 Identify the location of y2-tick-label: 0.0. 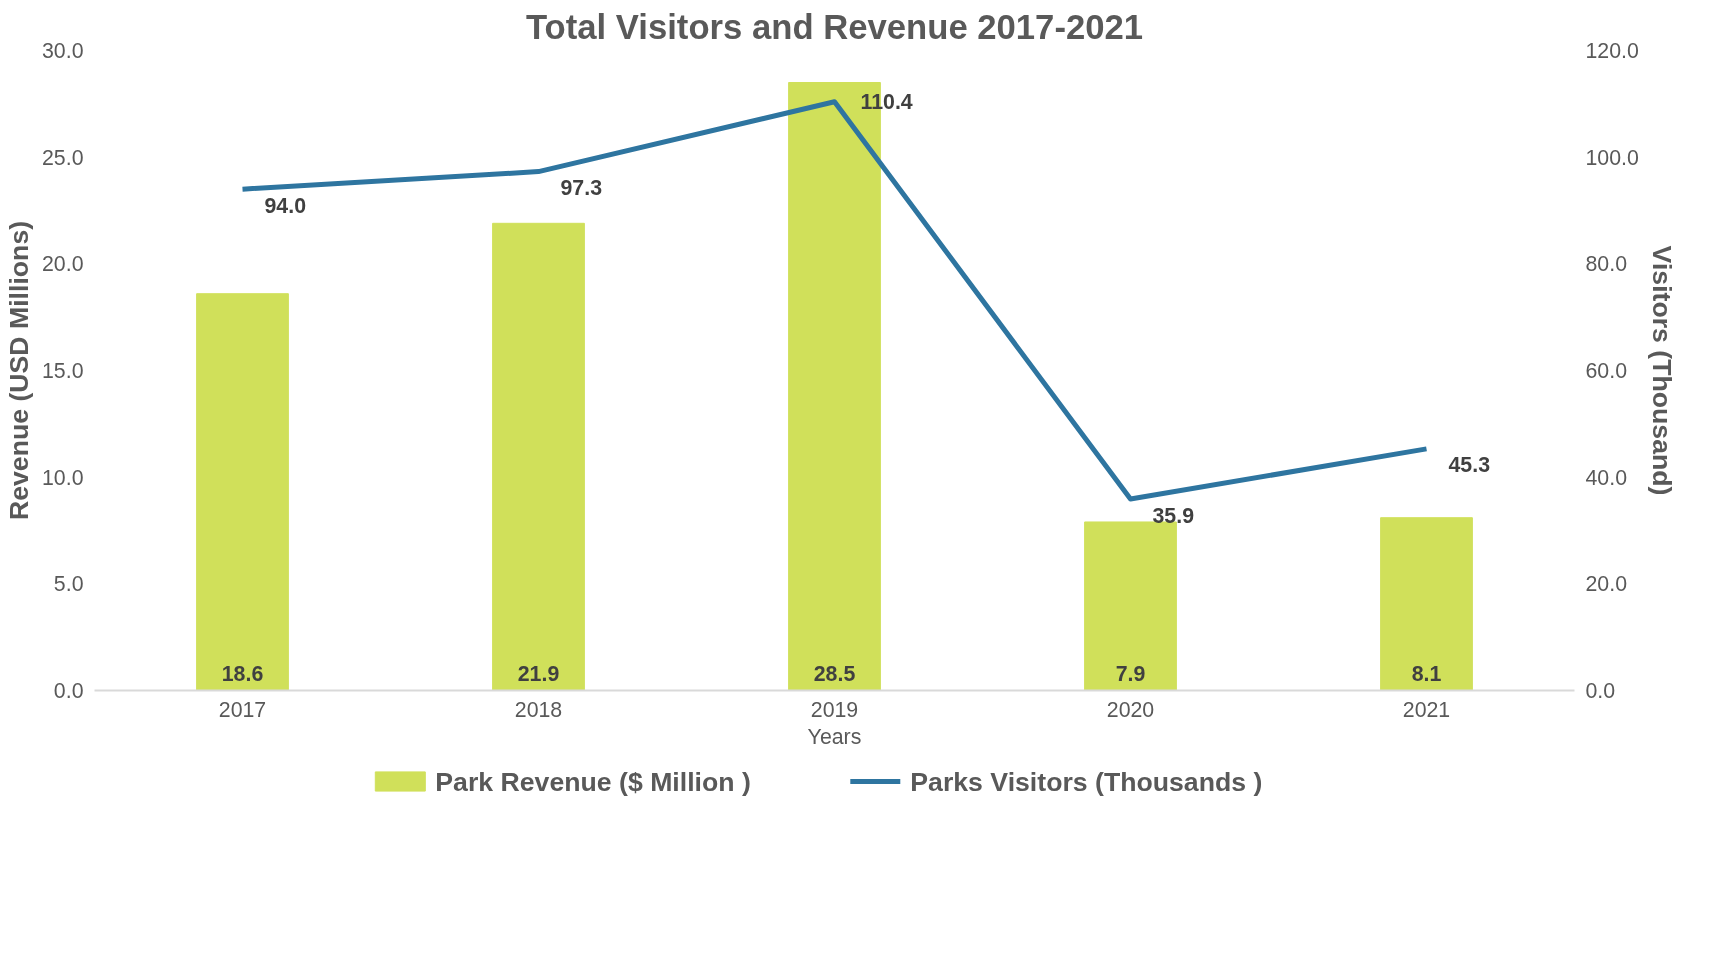
(1600, 691).